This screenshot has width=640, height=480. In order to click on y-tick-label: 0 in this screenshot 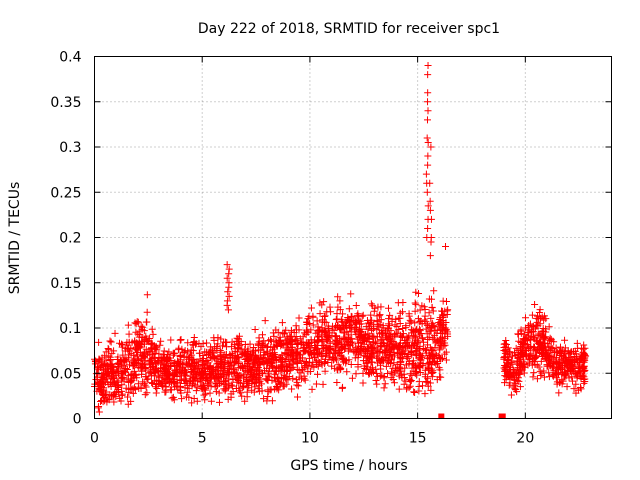, I will do `click(77, 420)`.